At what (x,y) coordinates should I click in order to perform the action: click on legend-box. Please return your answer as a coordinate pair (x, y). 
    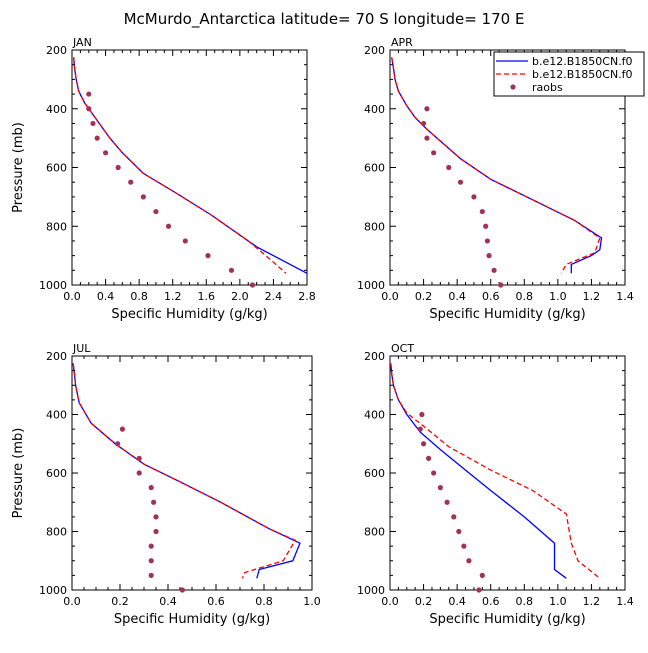
    Looking at the image, I should click on (569, 74).